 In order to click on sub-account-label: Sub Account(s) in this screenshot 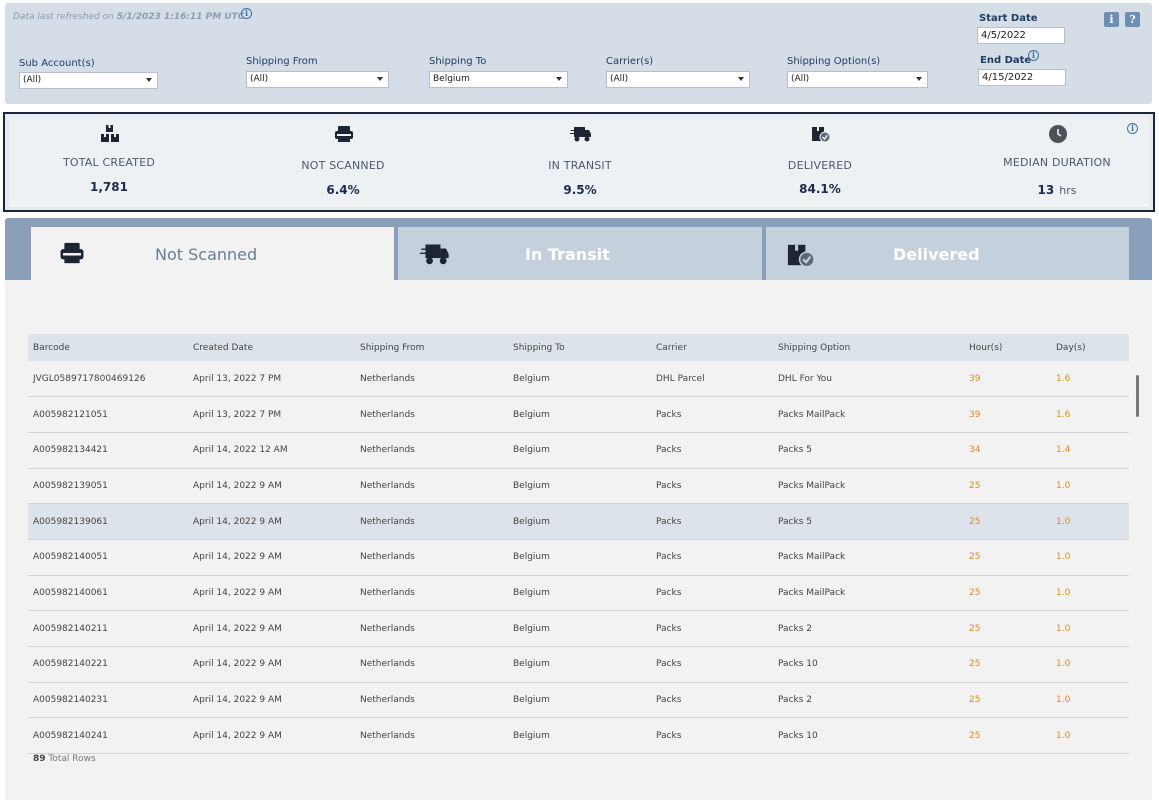, I will do `click(57, 63)`.